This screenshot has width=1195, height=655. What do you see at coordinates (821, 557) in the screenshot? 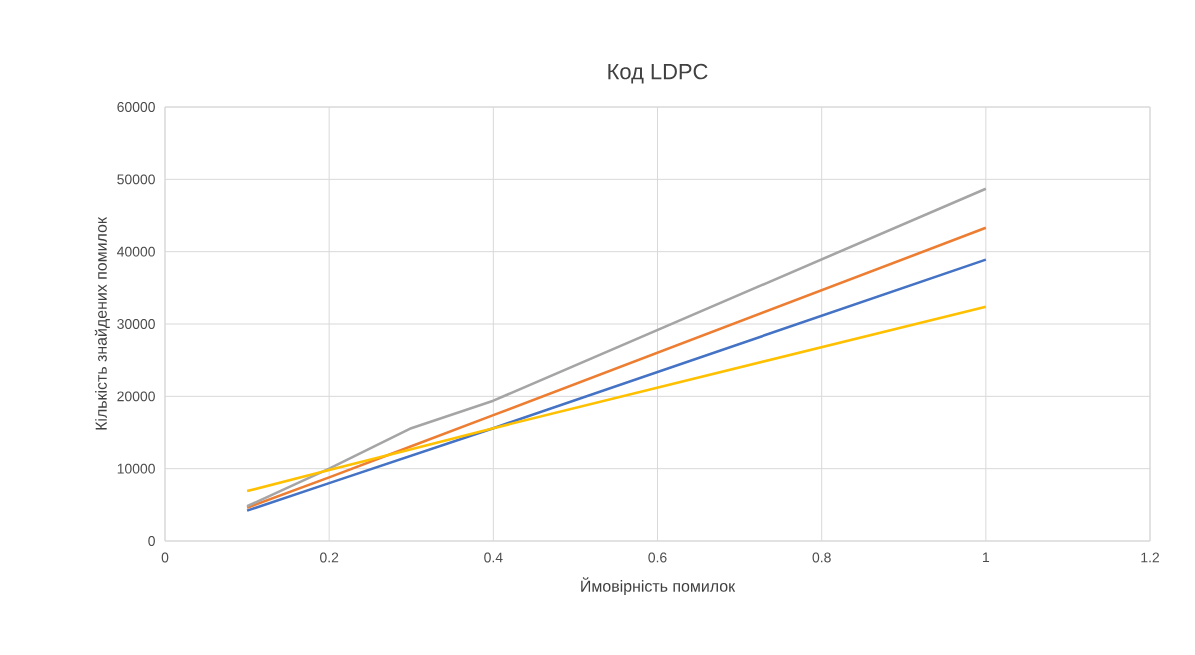
I see `x-tick-label: 0.8` at bounding box center [821, 557].